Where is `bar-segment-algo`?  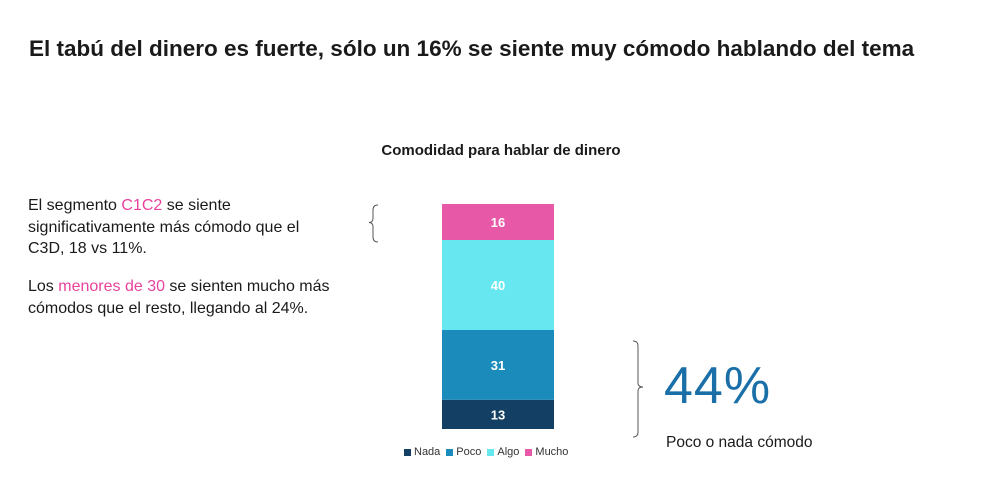 bar-segment-algo is located at coordinates (498, 285).